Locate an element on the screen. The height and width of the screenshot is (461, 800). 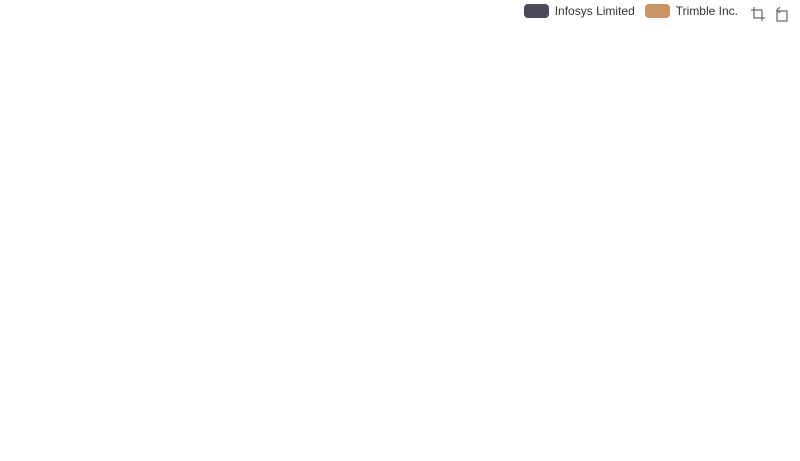
x-tick-label: 2019 is located at coordinates (472, 330).